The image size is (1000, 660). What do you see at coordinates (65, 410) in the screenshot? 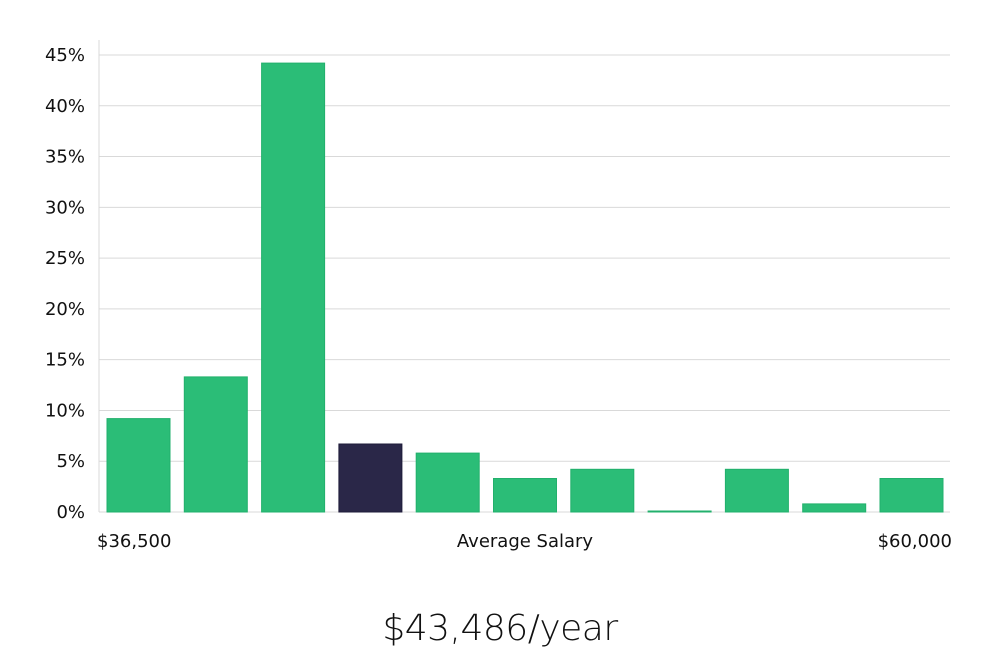
I see `y-tick-label: 10%` at bounding box center [65, 410].